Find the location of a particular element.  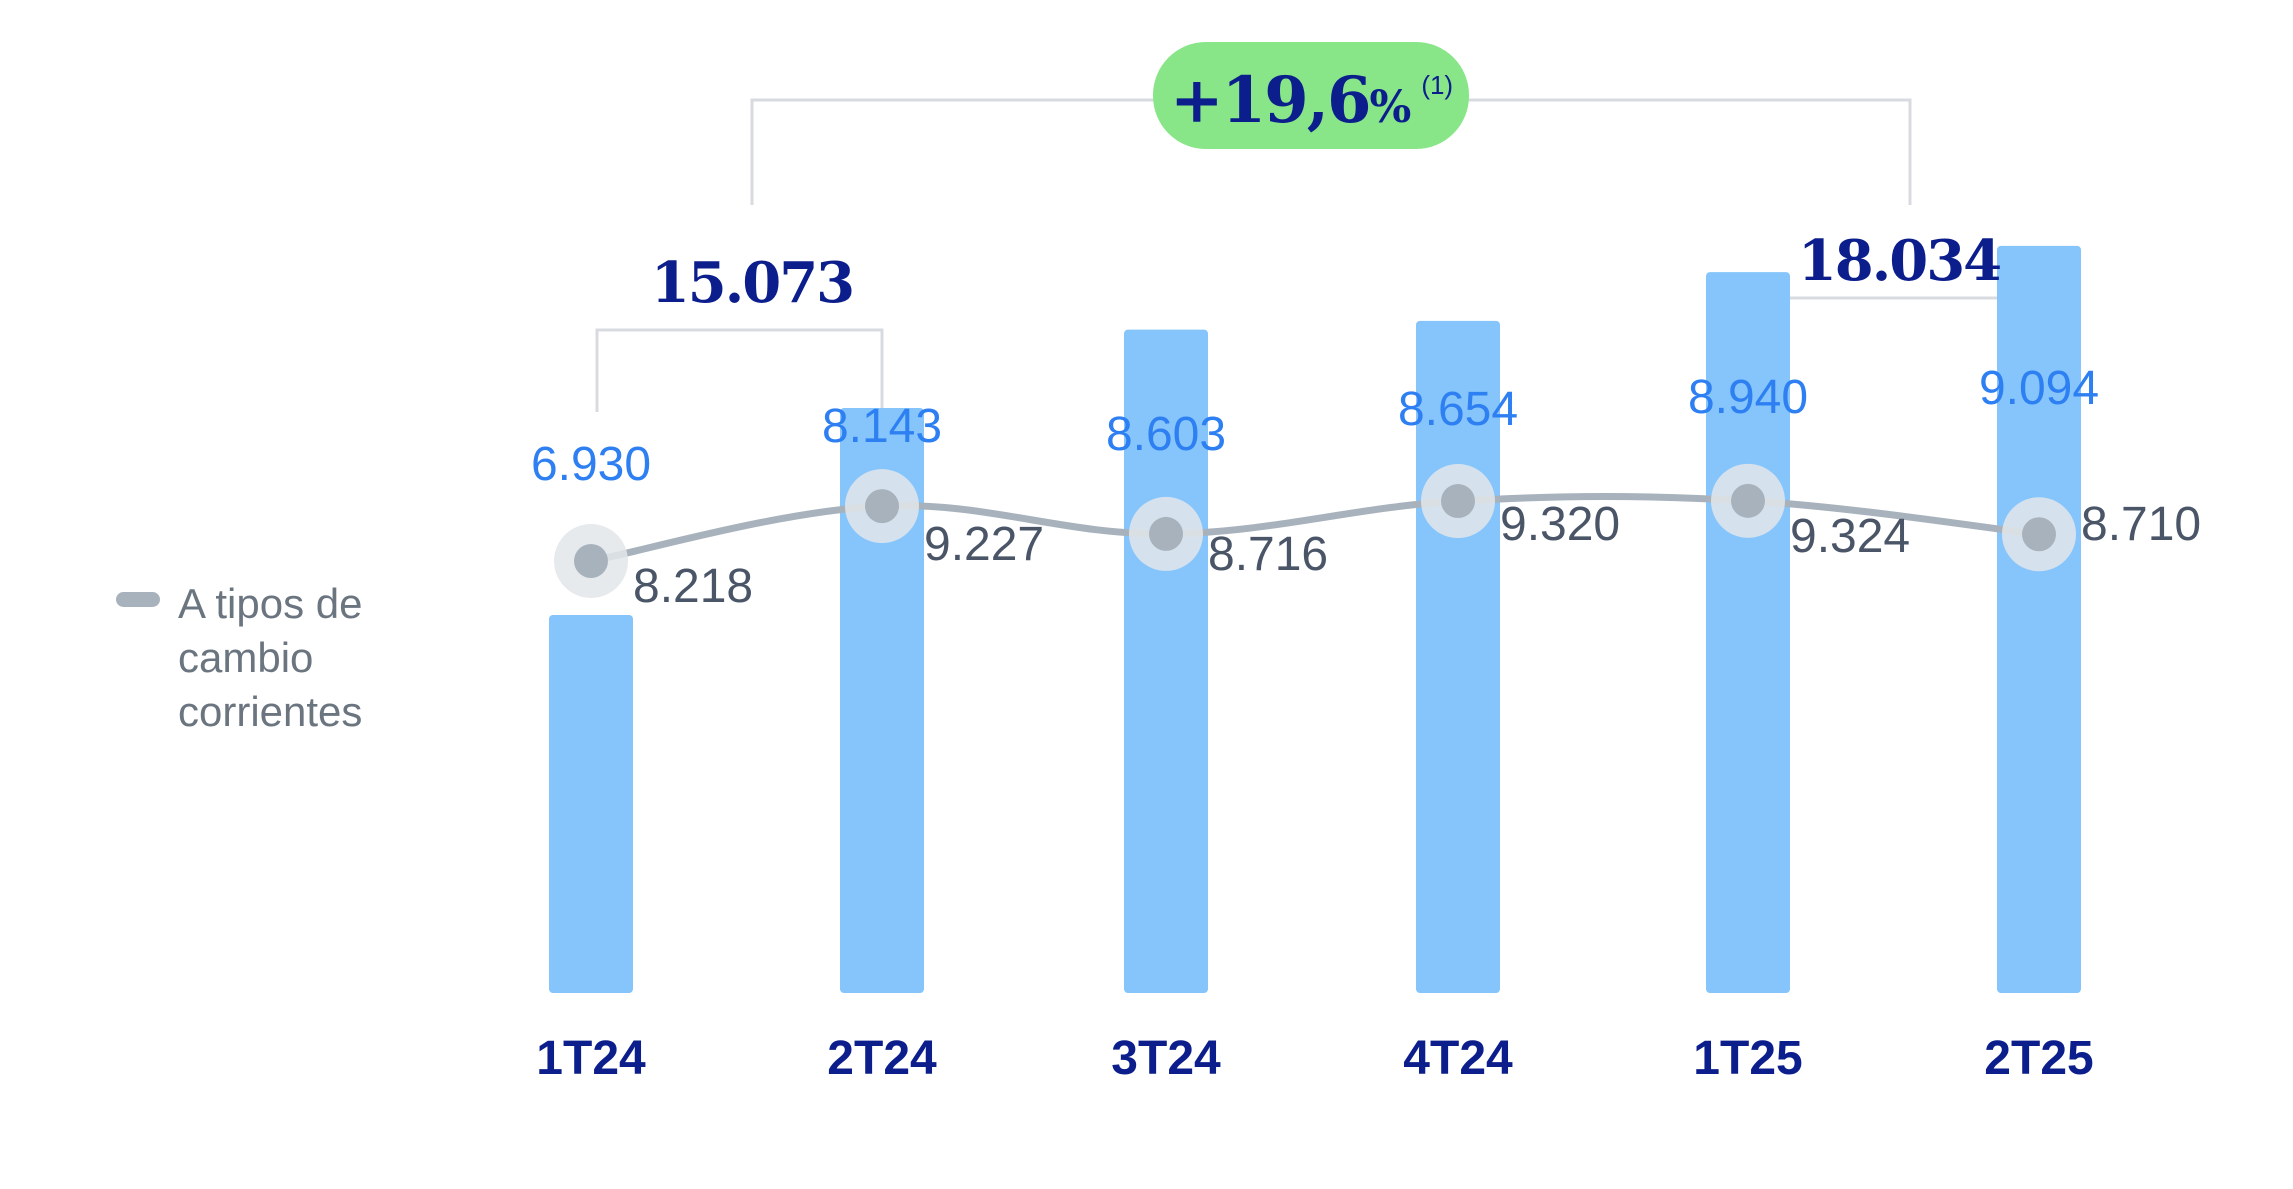

x-axis: 1T24 2T24 3T24 4T24 1T25 2T25 is located at coordinates (1314, 1058).